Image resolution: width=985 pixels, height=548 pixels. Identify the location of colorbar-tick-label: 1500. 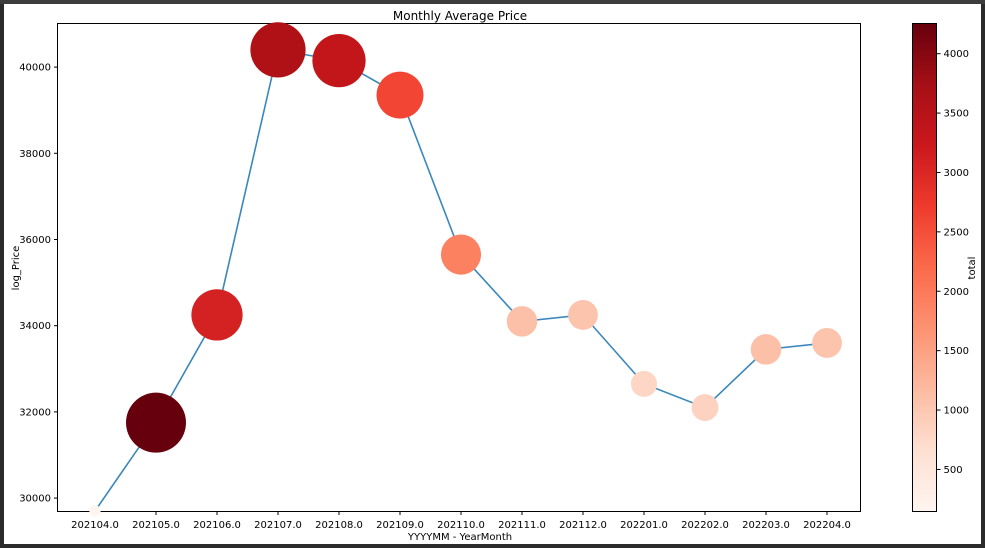
(956, 351).